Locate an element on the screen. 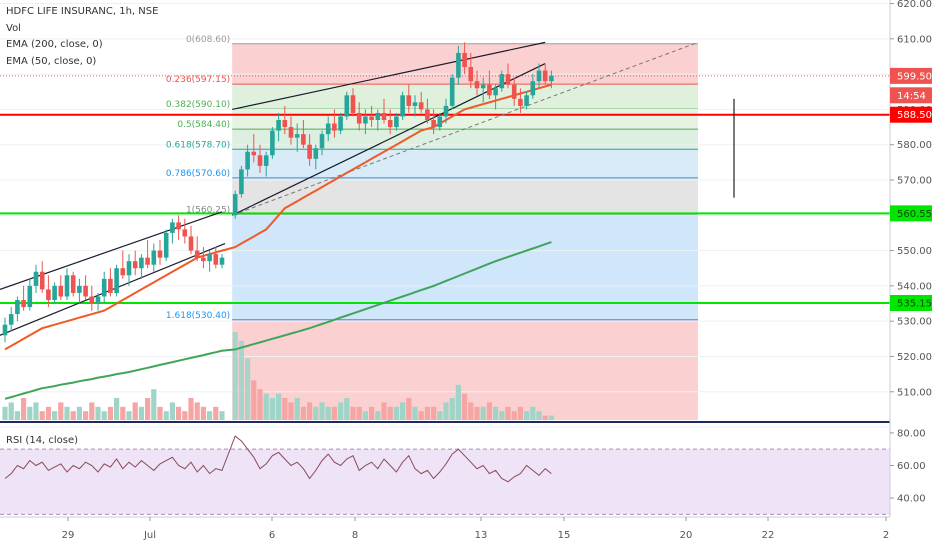 This screenshot has height=550, width=932. rsi-title: RSI (14, close) is located at coordinates (42, 440).